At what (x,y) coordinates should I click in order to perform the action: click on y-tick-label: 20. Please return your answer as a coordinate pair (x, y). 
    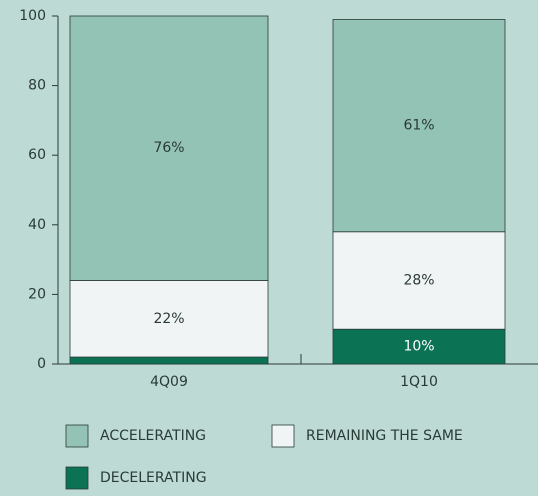
    Looking at the image, I should click on (37, 294).